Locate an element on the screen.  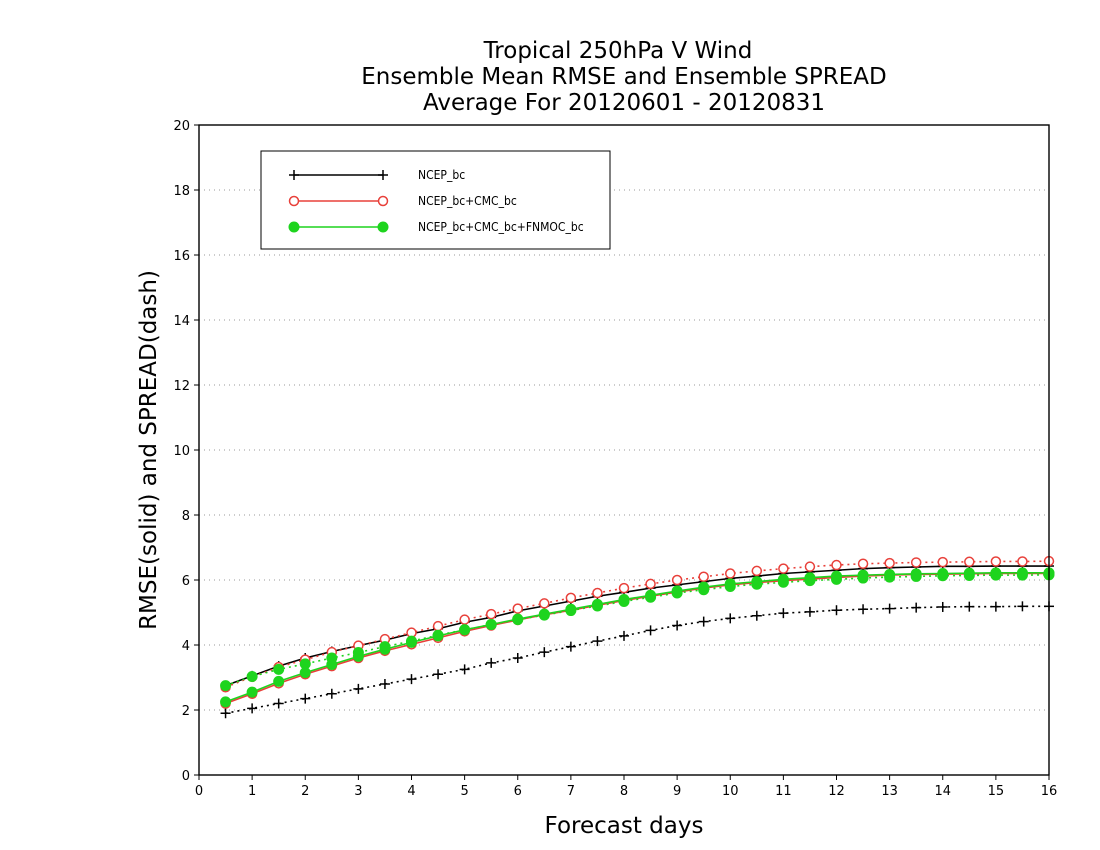
x-tick-label: 11 is located at coordinates (783, 791).